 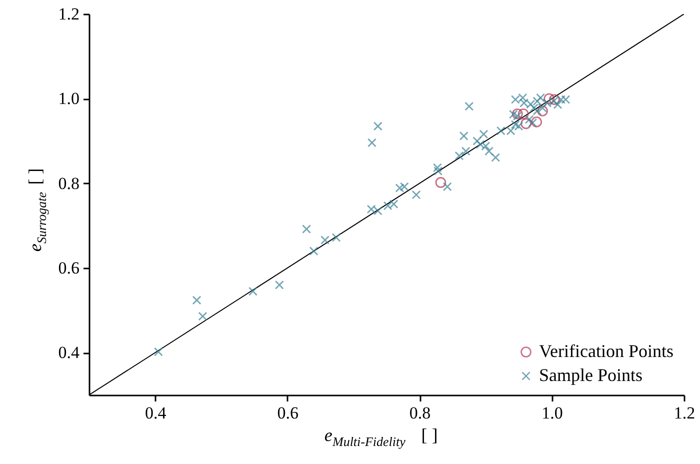 I want to click on x-tick-label: 0.4, so click(x=155, y=413).